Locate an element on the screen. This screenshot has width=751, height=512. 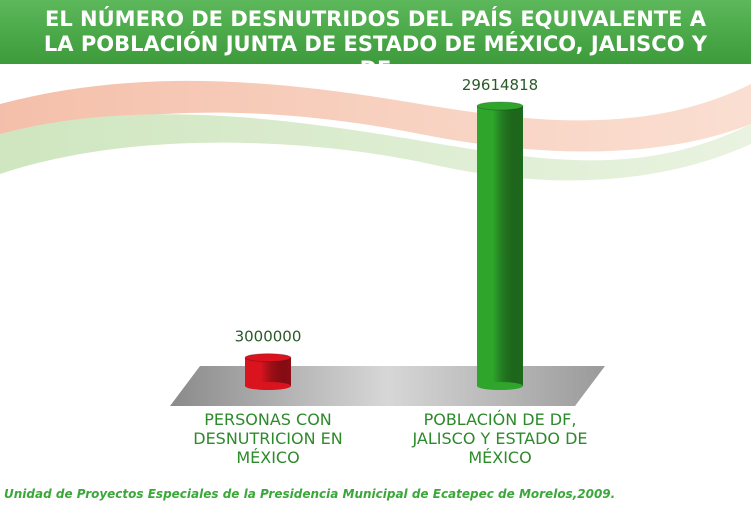
value-label: 3000000 is located at coordinates (268, 337).